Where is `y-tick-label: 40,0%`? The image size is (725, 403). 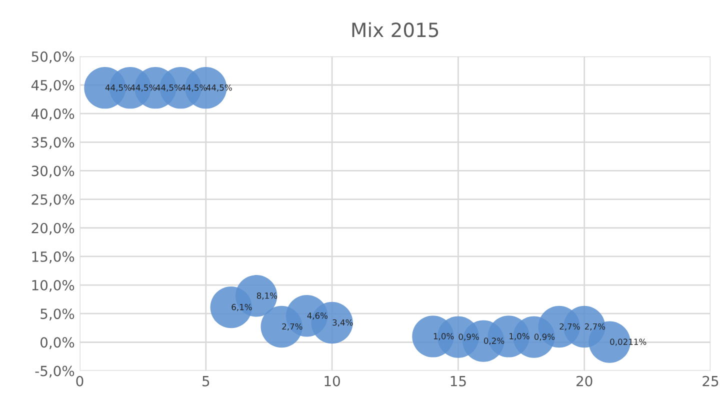
y-tick-label: 40,0% is located at coordinates (52, 114).